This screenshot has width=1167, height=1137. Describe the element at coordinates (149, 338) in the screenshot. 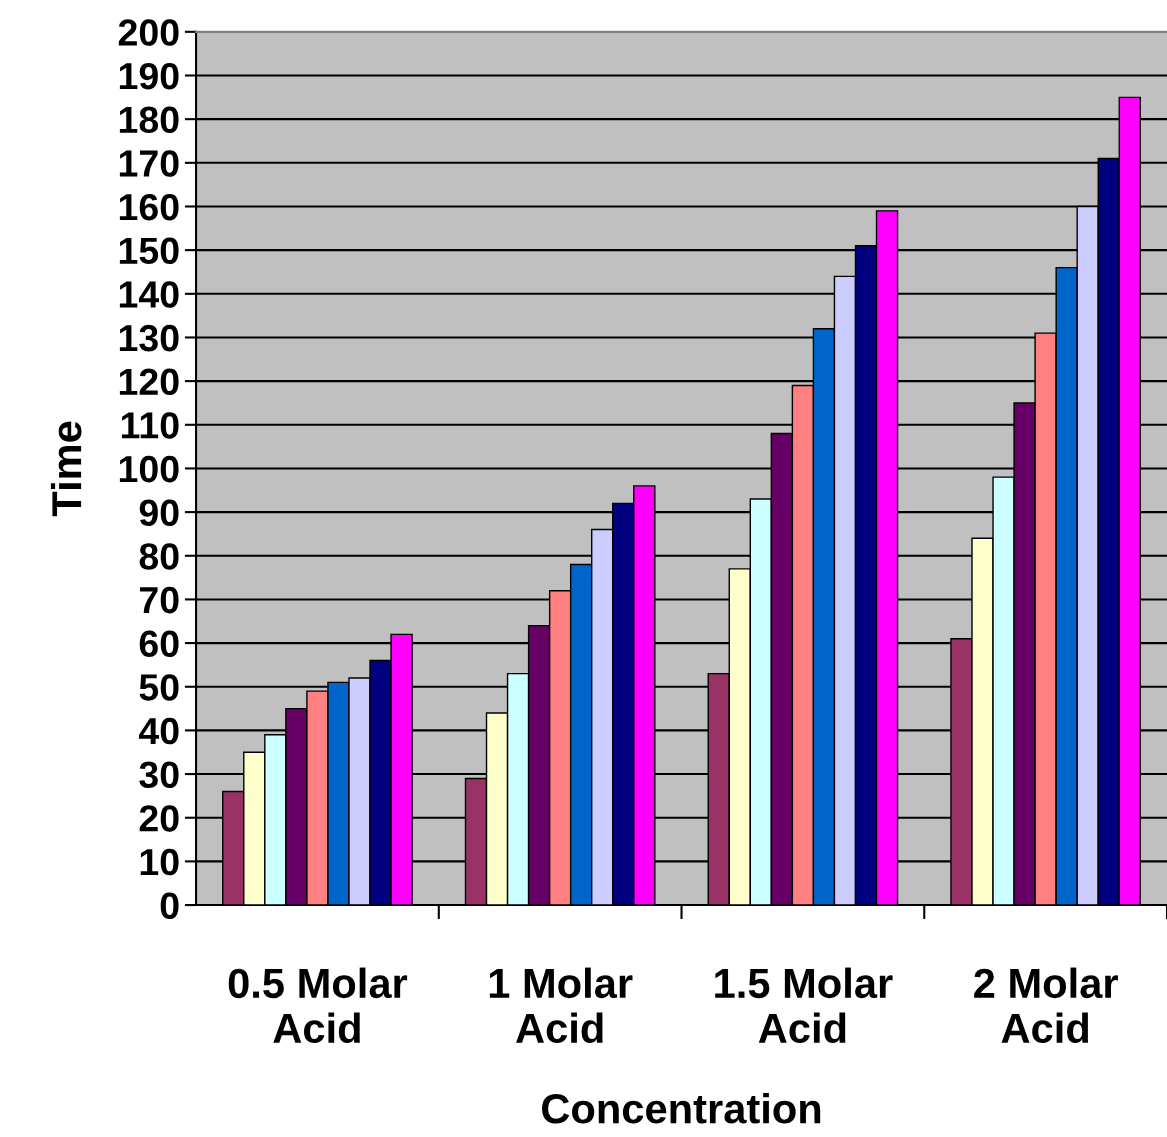

I see `y-tick-label: 130` at that location.